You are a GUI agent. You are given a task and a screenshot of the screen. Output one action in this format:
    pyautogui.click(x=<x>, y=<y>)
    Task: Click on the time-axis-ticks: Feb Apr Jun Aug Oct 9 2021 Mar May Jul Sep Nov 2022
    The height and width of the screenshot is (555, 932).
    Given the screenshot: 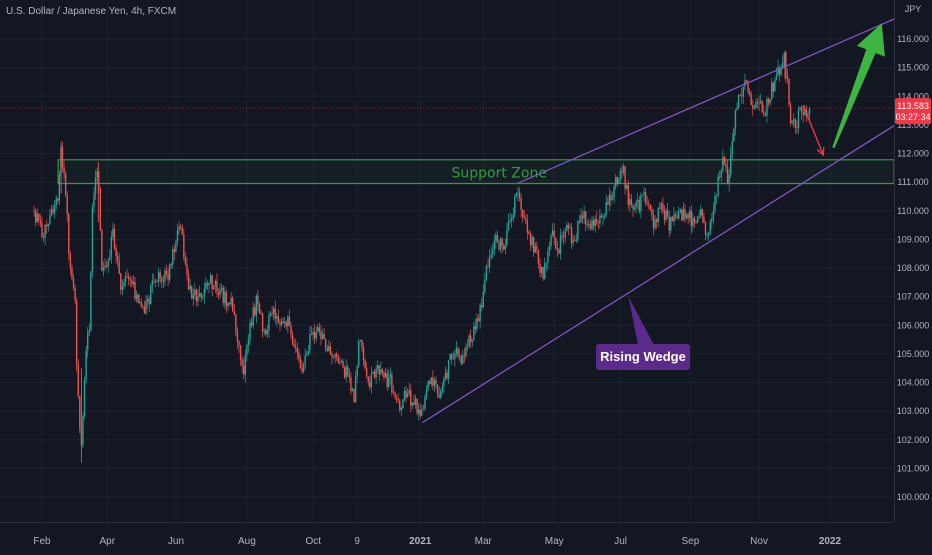 What is the action you would take?
    pyautogui.click(x=437, y=541)
    